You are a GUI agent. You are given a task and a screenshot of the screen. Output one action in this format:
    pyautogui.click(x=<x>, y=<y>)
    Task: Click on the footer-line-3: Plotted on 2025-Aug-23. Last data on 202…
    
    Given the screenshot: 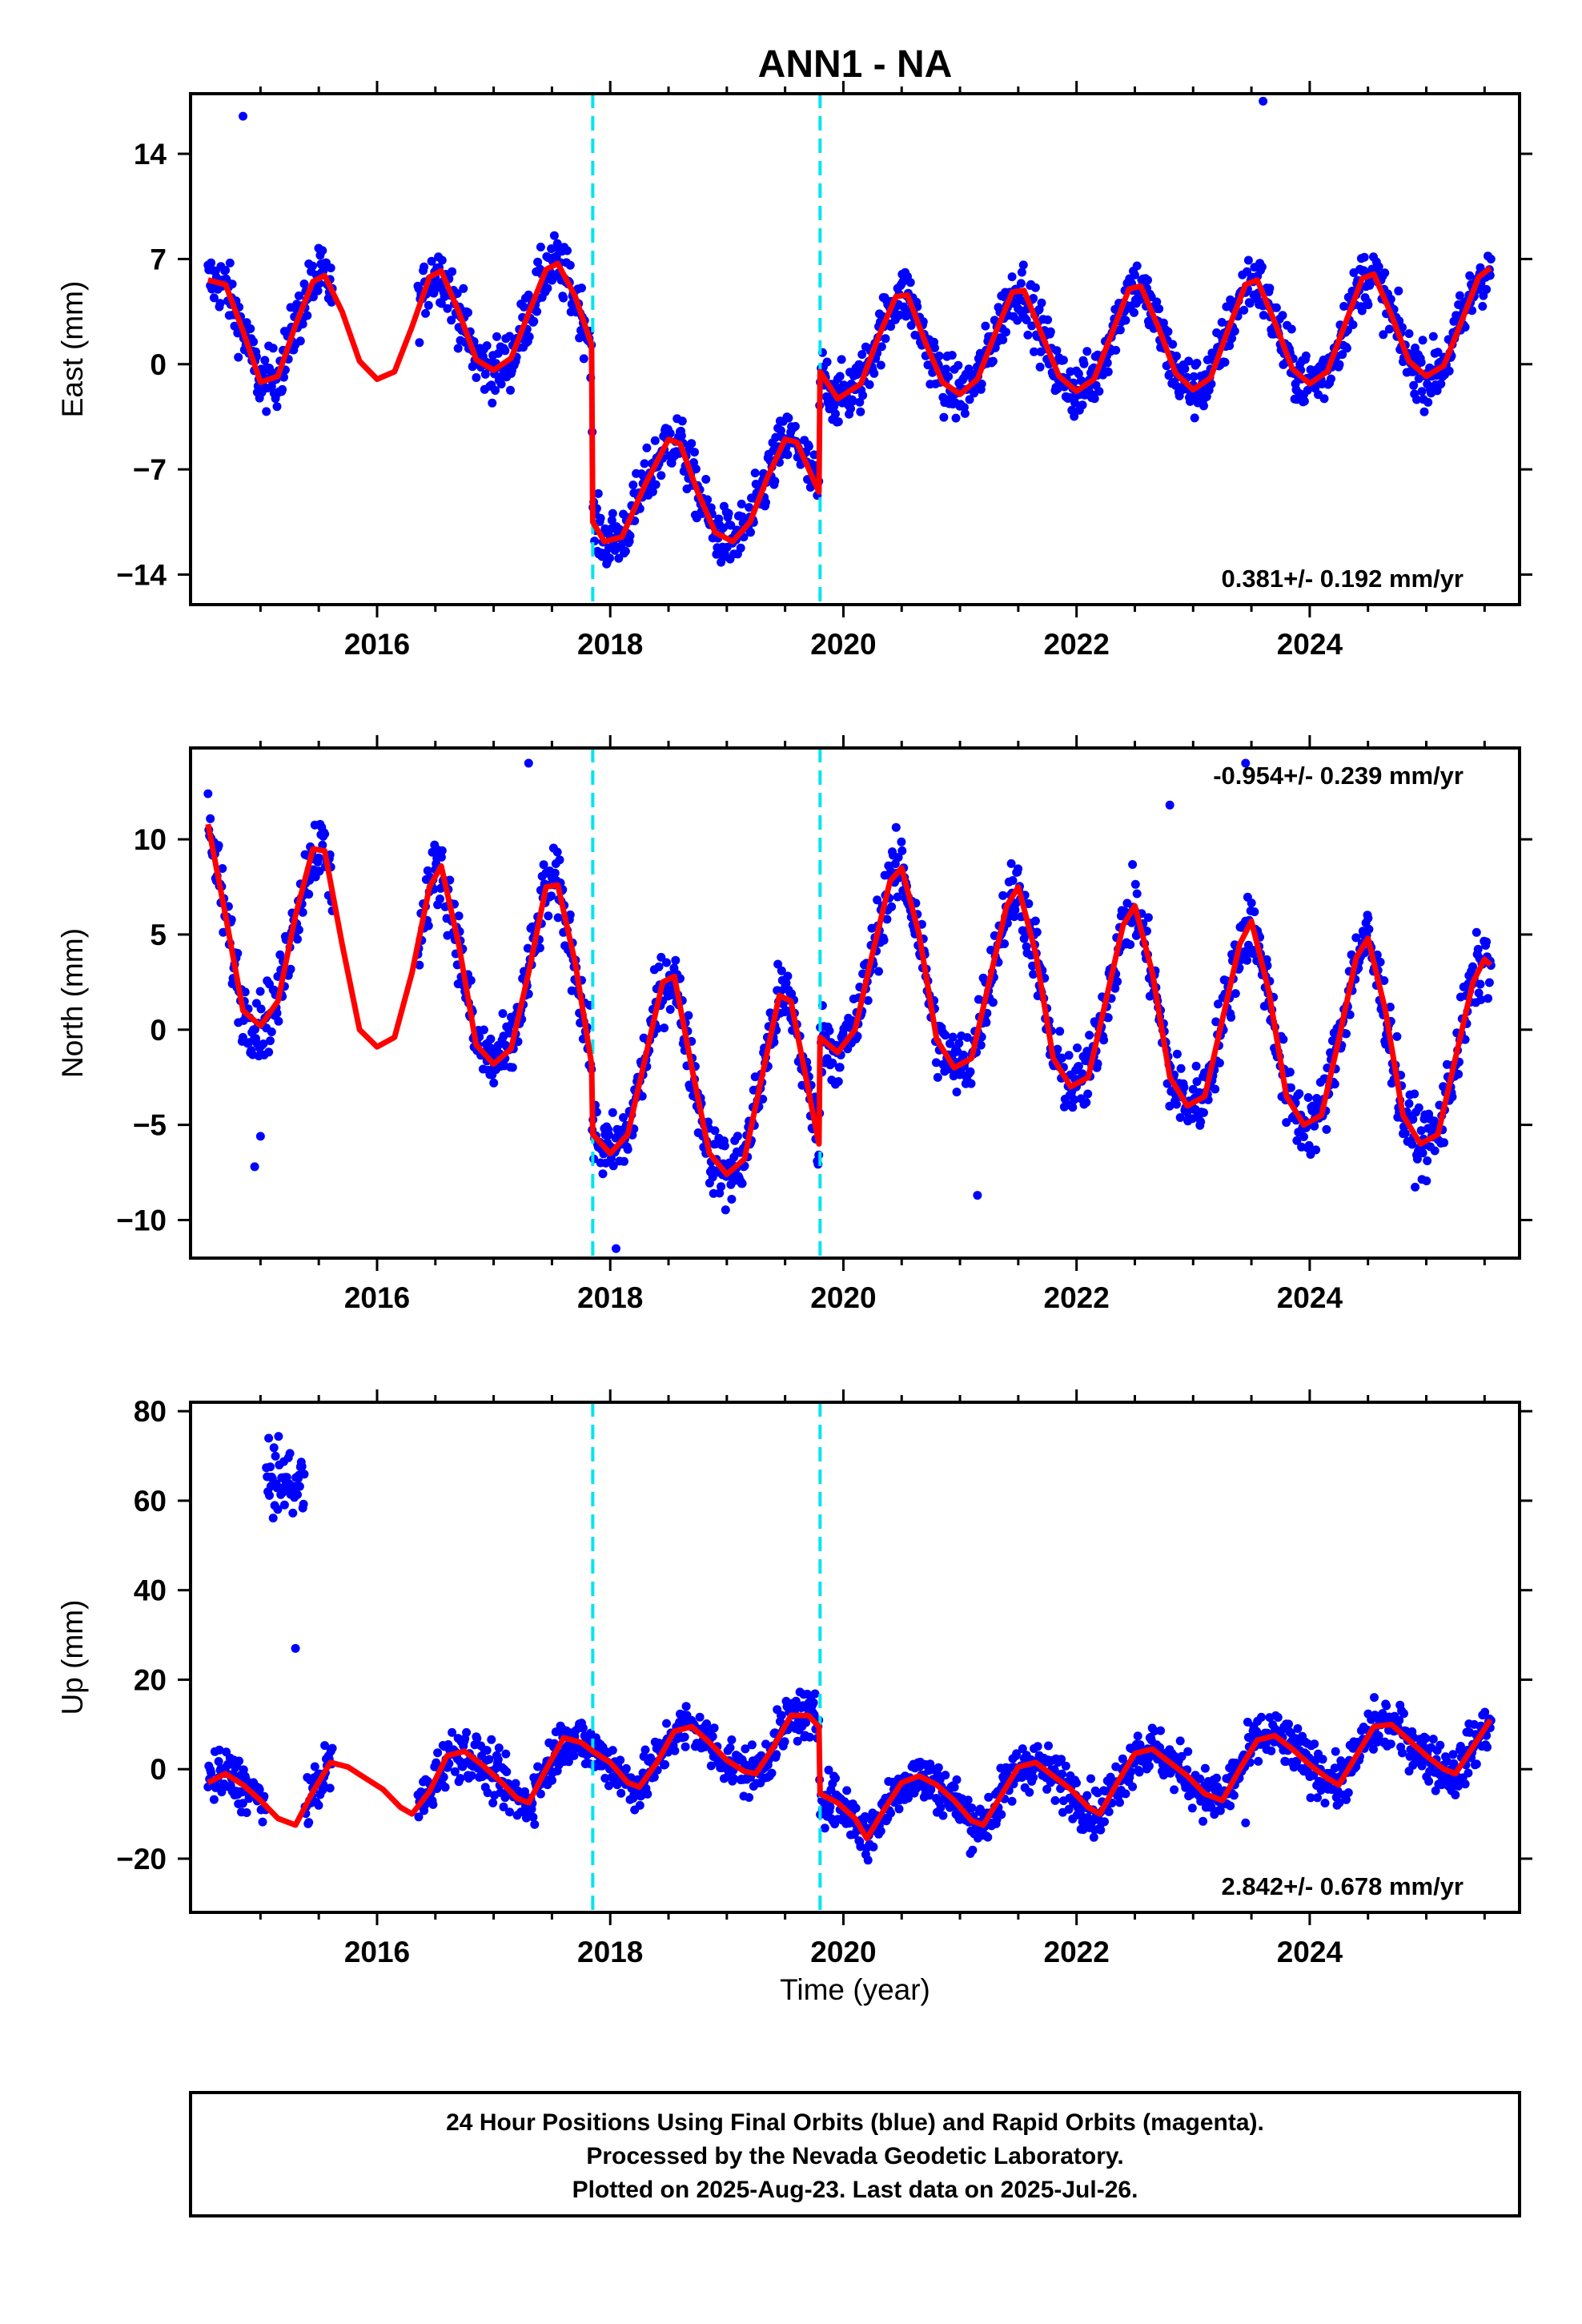 What is the action you would take?
    pyautogui.click(x=855, y=2190)
    